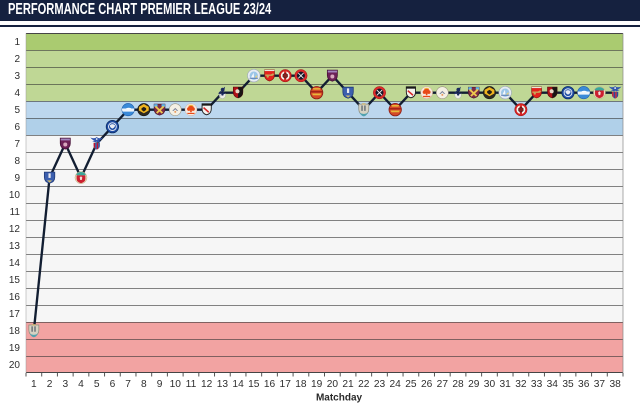 This screenshot has width=640, height=410. Describe the element at coordinates (443, 384) in the screenshot. I see `svg-text: 27` at that location.